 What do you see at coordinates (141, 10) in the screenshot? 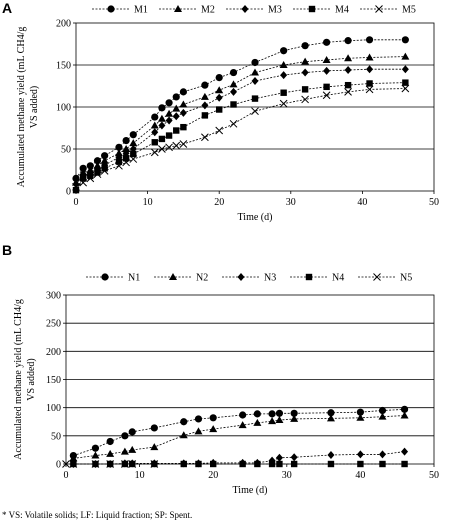
I see `panel-a-legend-label: M1` at bounding box center [141, 10].